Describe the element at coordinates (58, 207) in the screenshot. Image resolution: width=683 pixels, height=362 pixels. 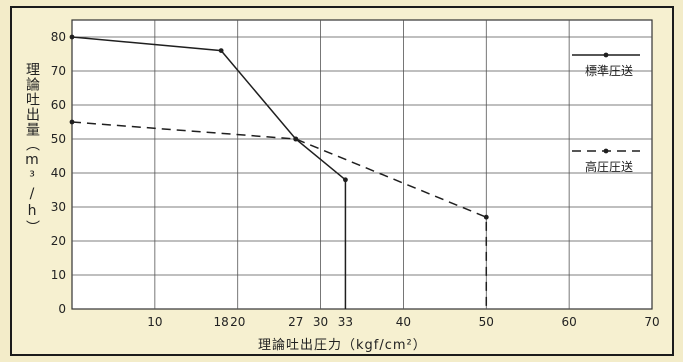
I see `y-tick-label: 30` at that location.